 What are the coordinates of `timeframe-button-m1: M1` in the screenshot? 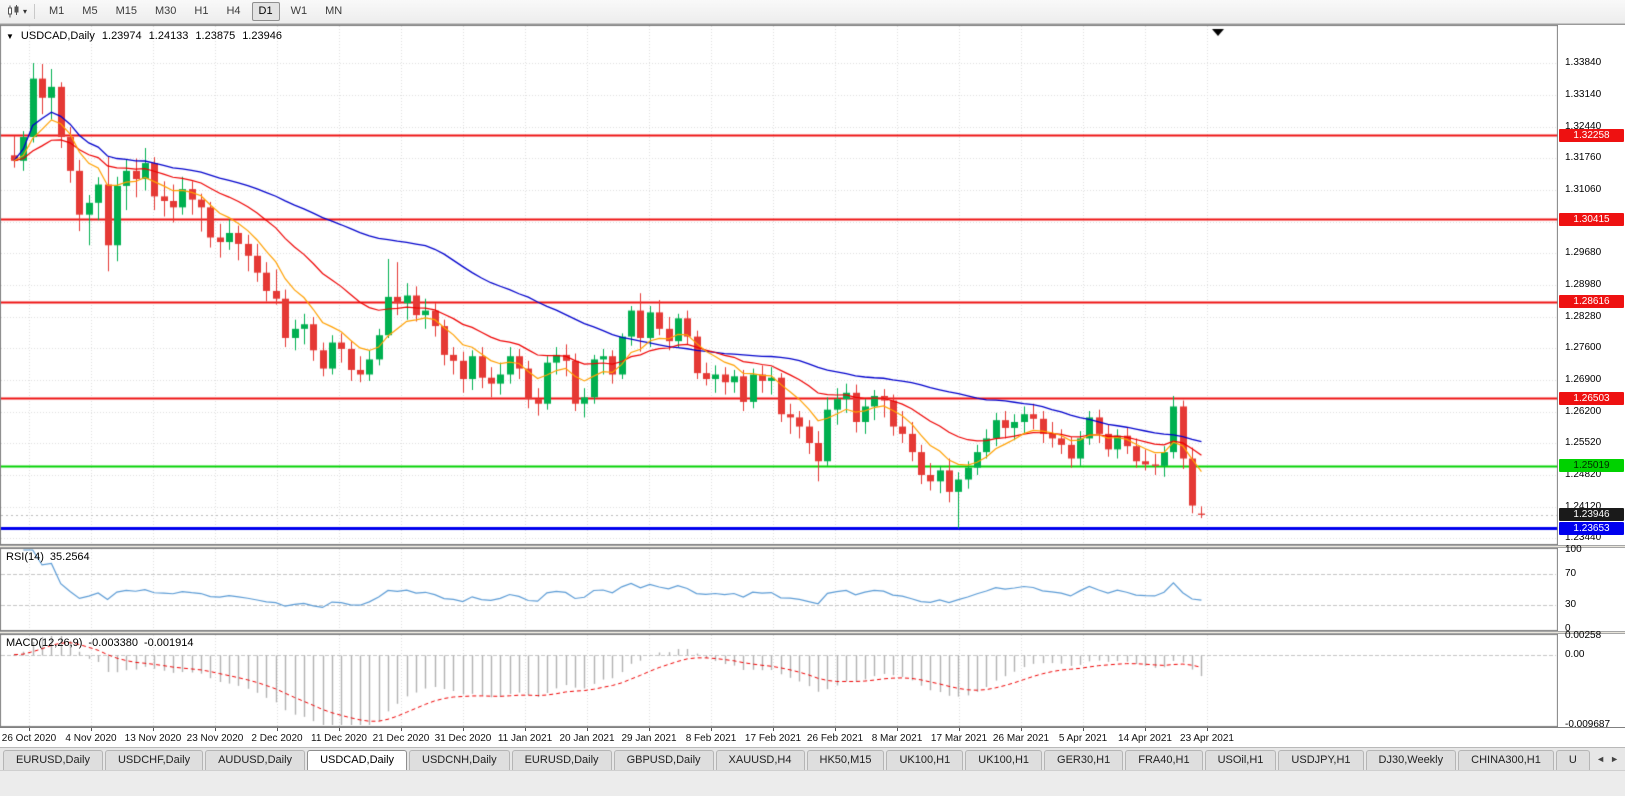 It's located at (57, 11).